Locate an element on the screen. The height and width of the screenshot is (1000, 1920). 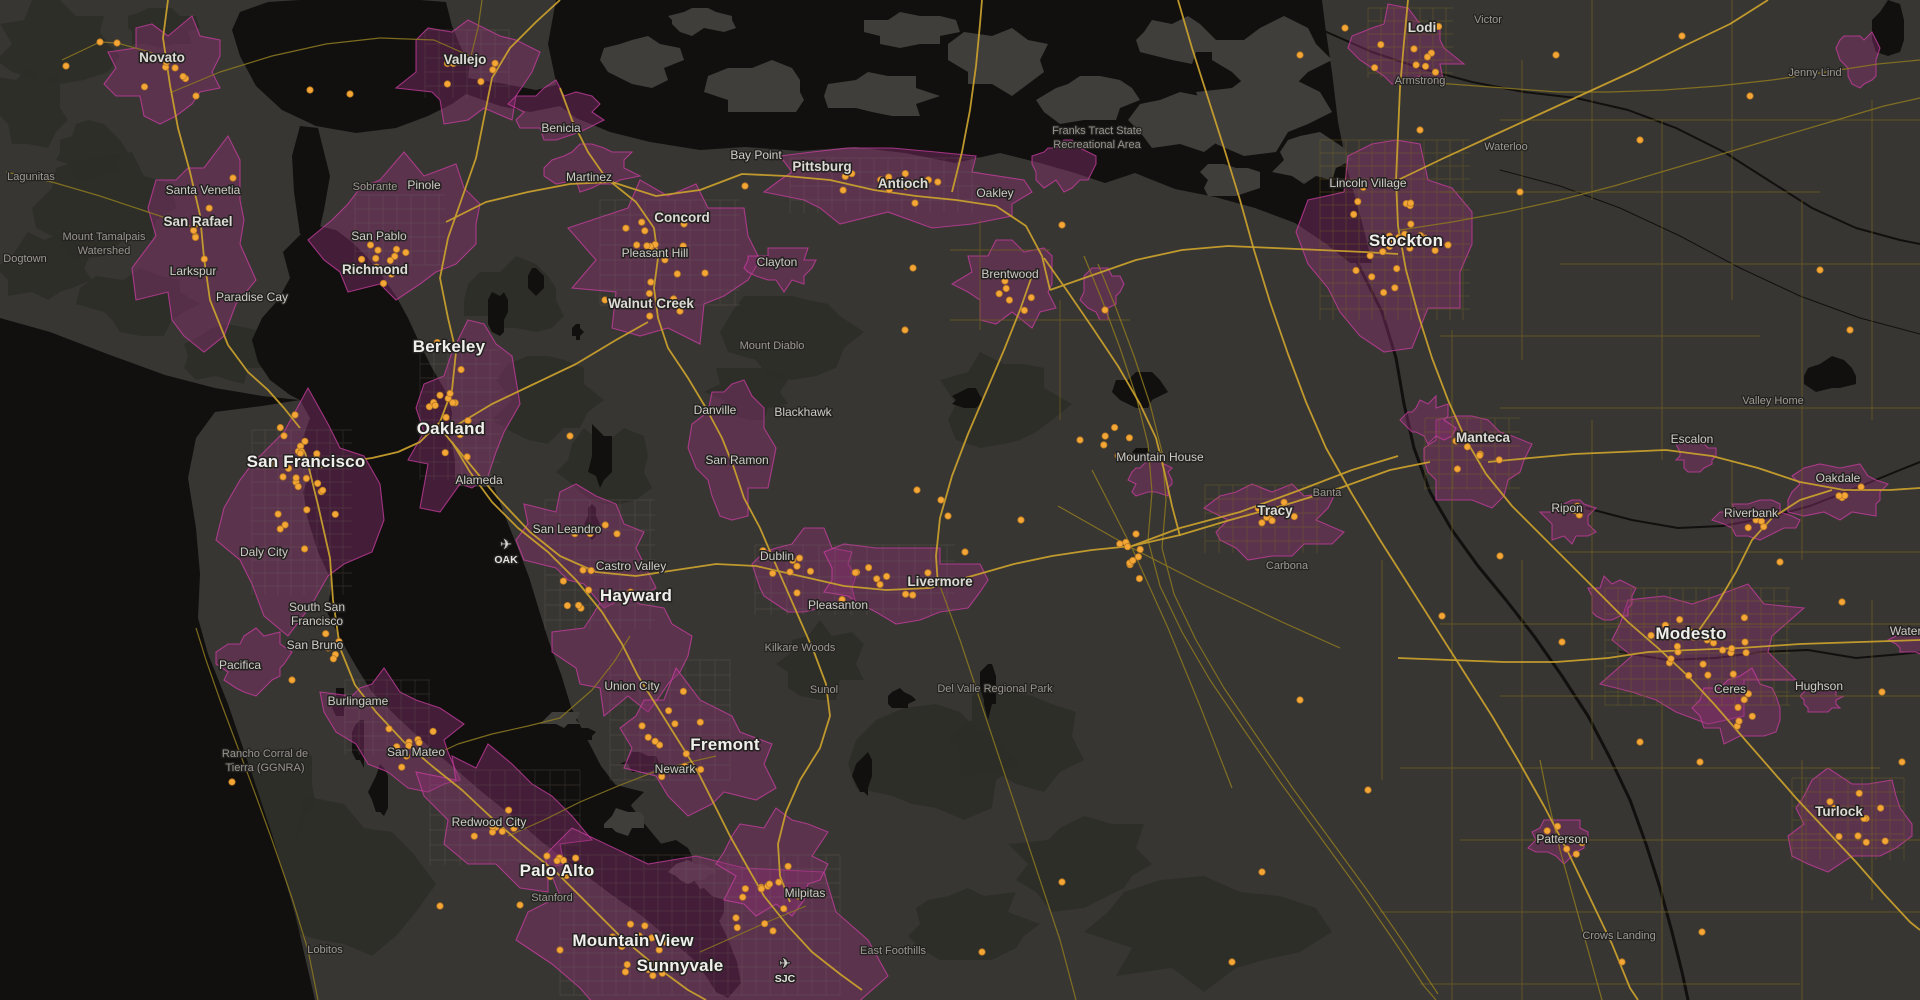
san-joaquin-river is located at coordinates (1515, 614).